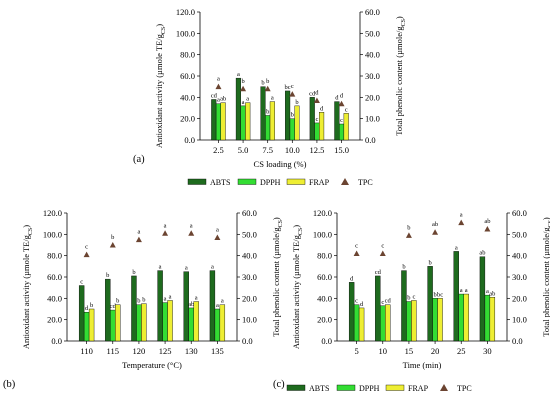  I want to click on y2-tick-label: 50.0, so click(519, 234).